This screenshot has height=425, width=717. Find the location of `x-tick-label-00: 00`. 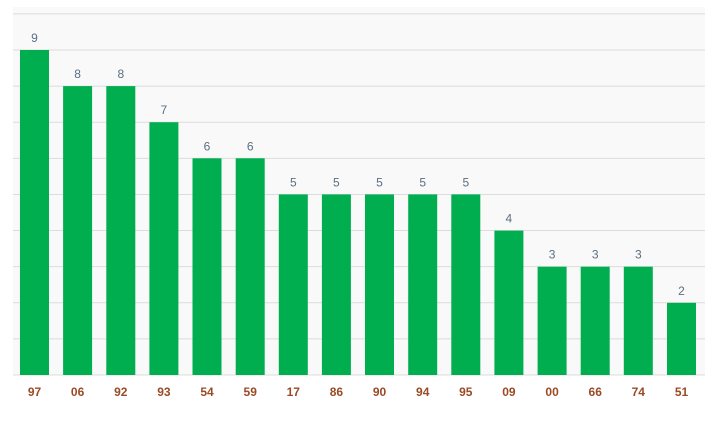

x-tick-label-00: 00 is located at coordinates (552, 392).